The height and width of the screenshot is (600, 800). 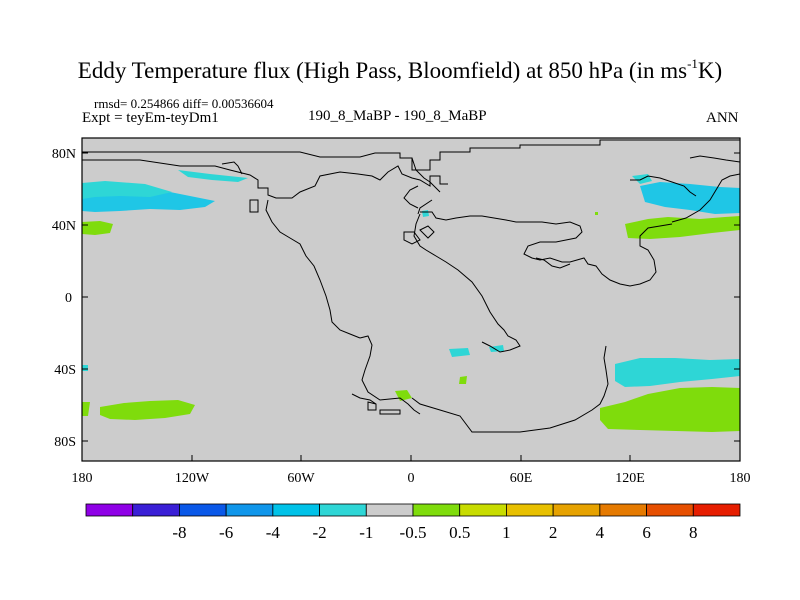 I want to click on anomaly-cyan-south-africa, so click(x=496, y=348).